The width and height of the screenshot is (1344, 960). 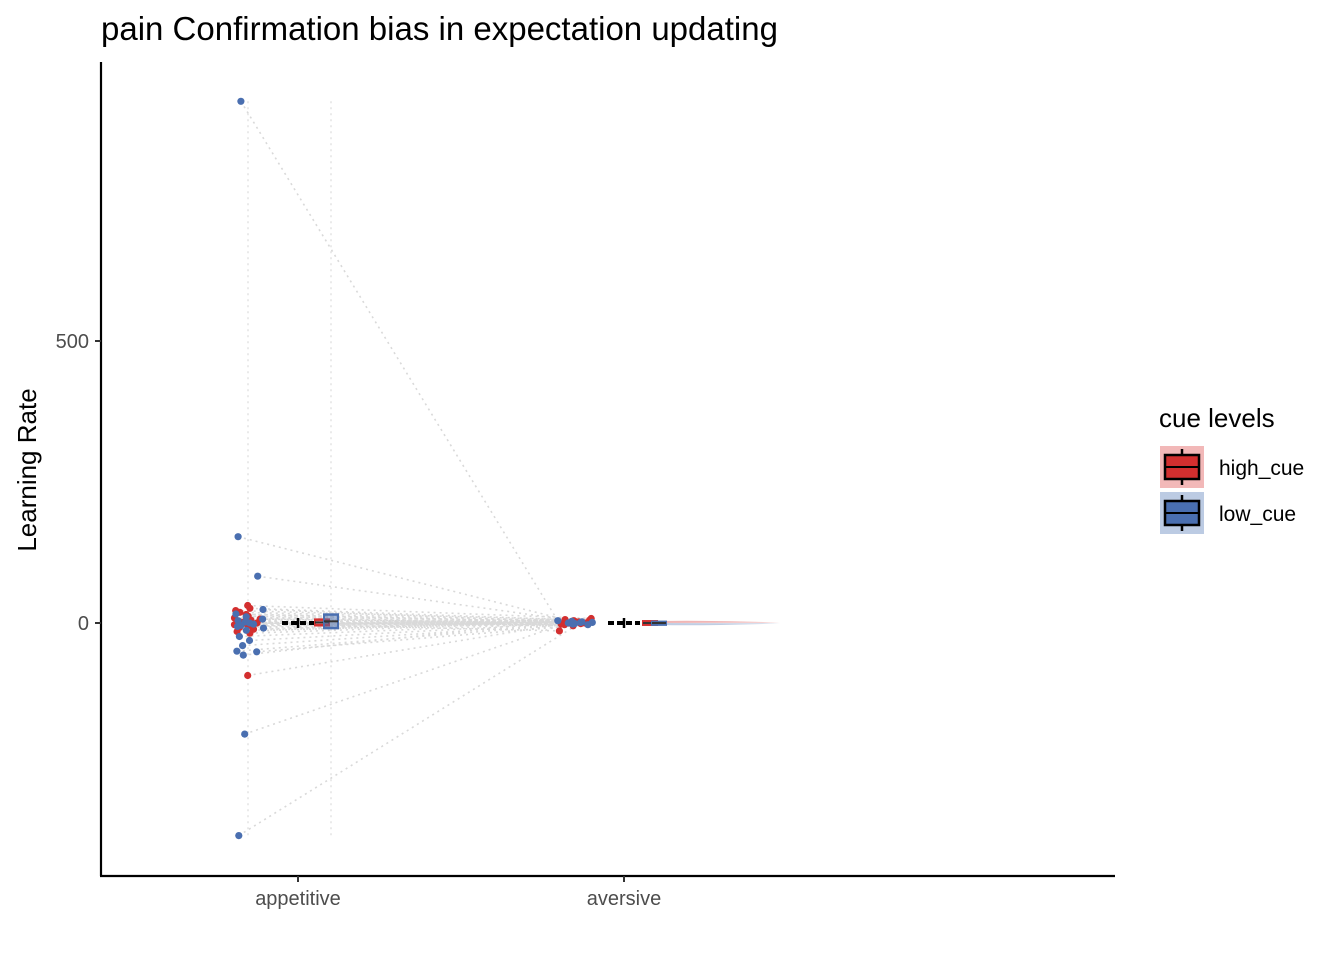 I want to click on y-tick-label: 500, so click(x=72, y=342).